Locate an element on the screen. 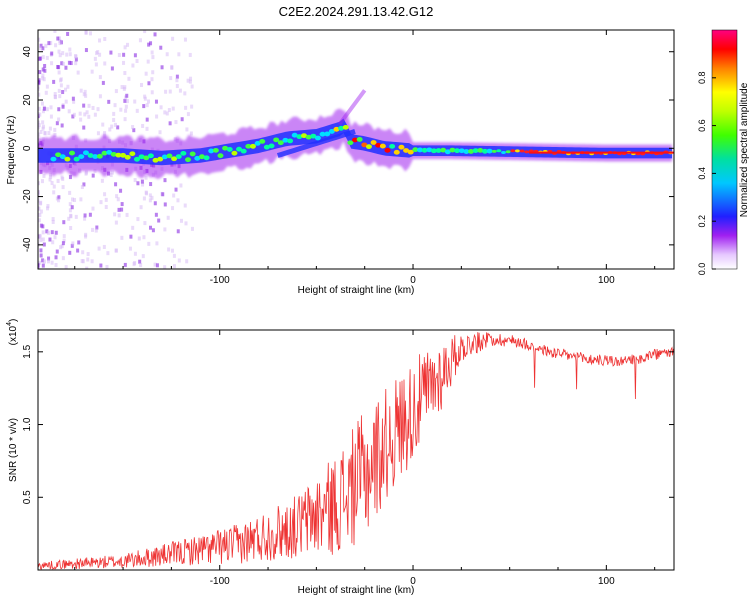 The image size is (750, 600). colorbar-tick-label: 0.4 is located at coordinates (702, 173).